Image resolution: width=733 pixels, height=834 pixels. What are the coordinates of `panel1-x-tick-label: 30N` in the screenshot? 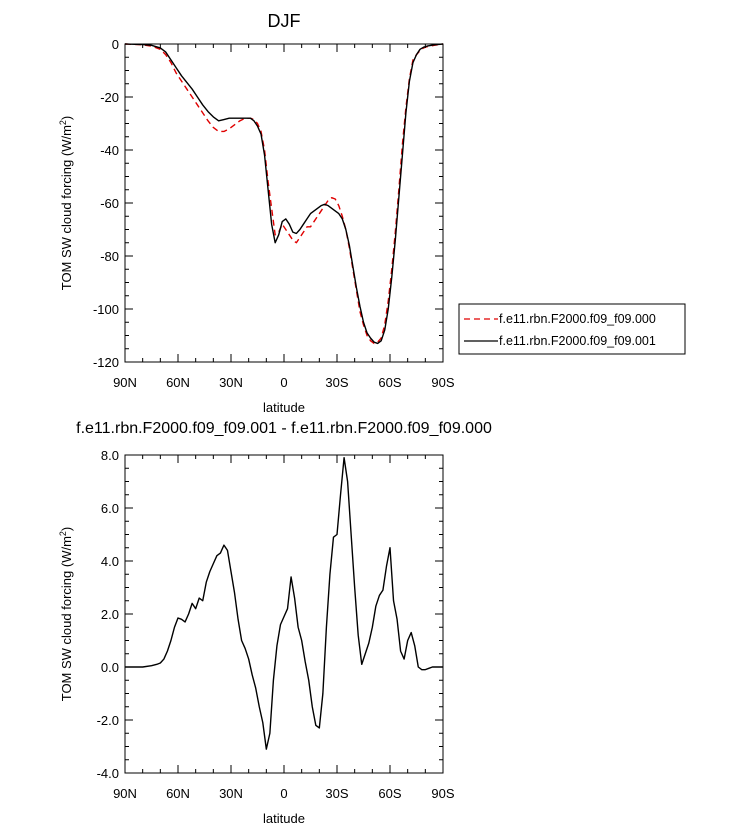 It's located at (231, 382).